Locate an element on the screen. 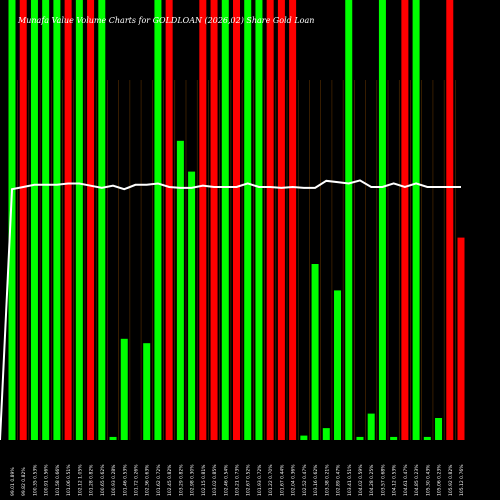  x-tick-label: 103.21 0.73% is located at coordinates (238, 480).